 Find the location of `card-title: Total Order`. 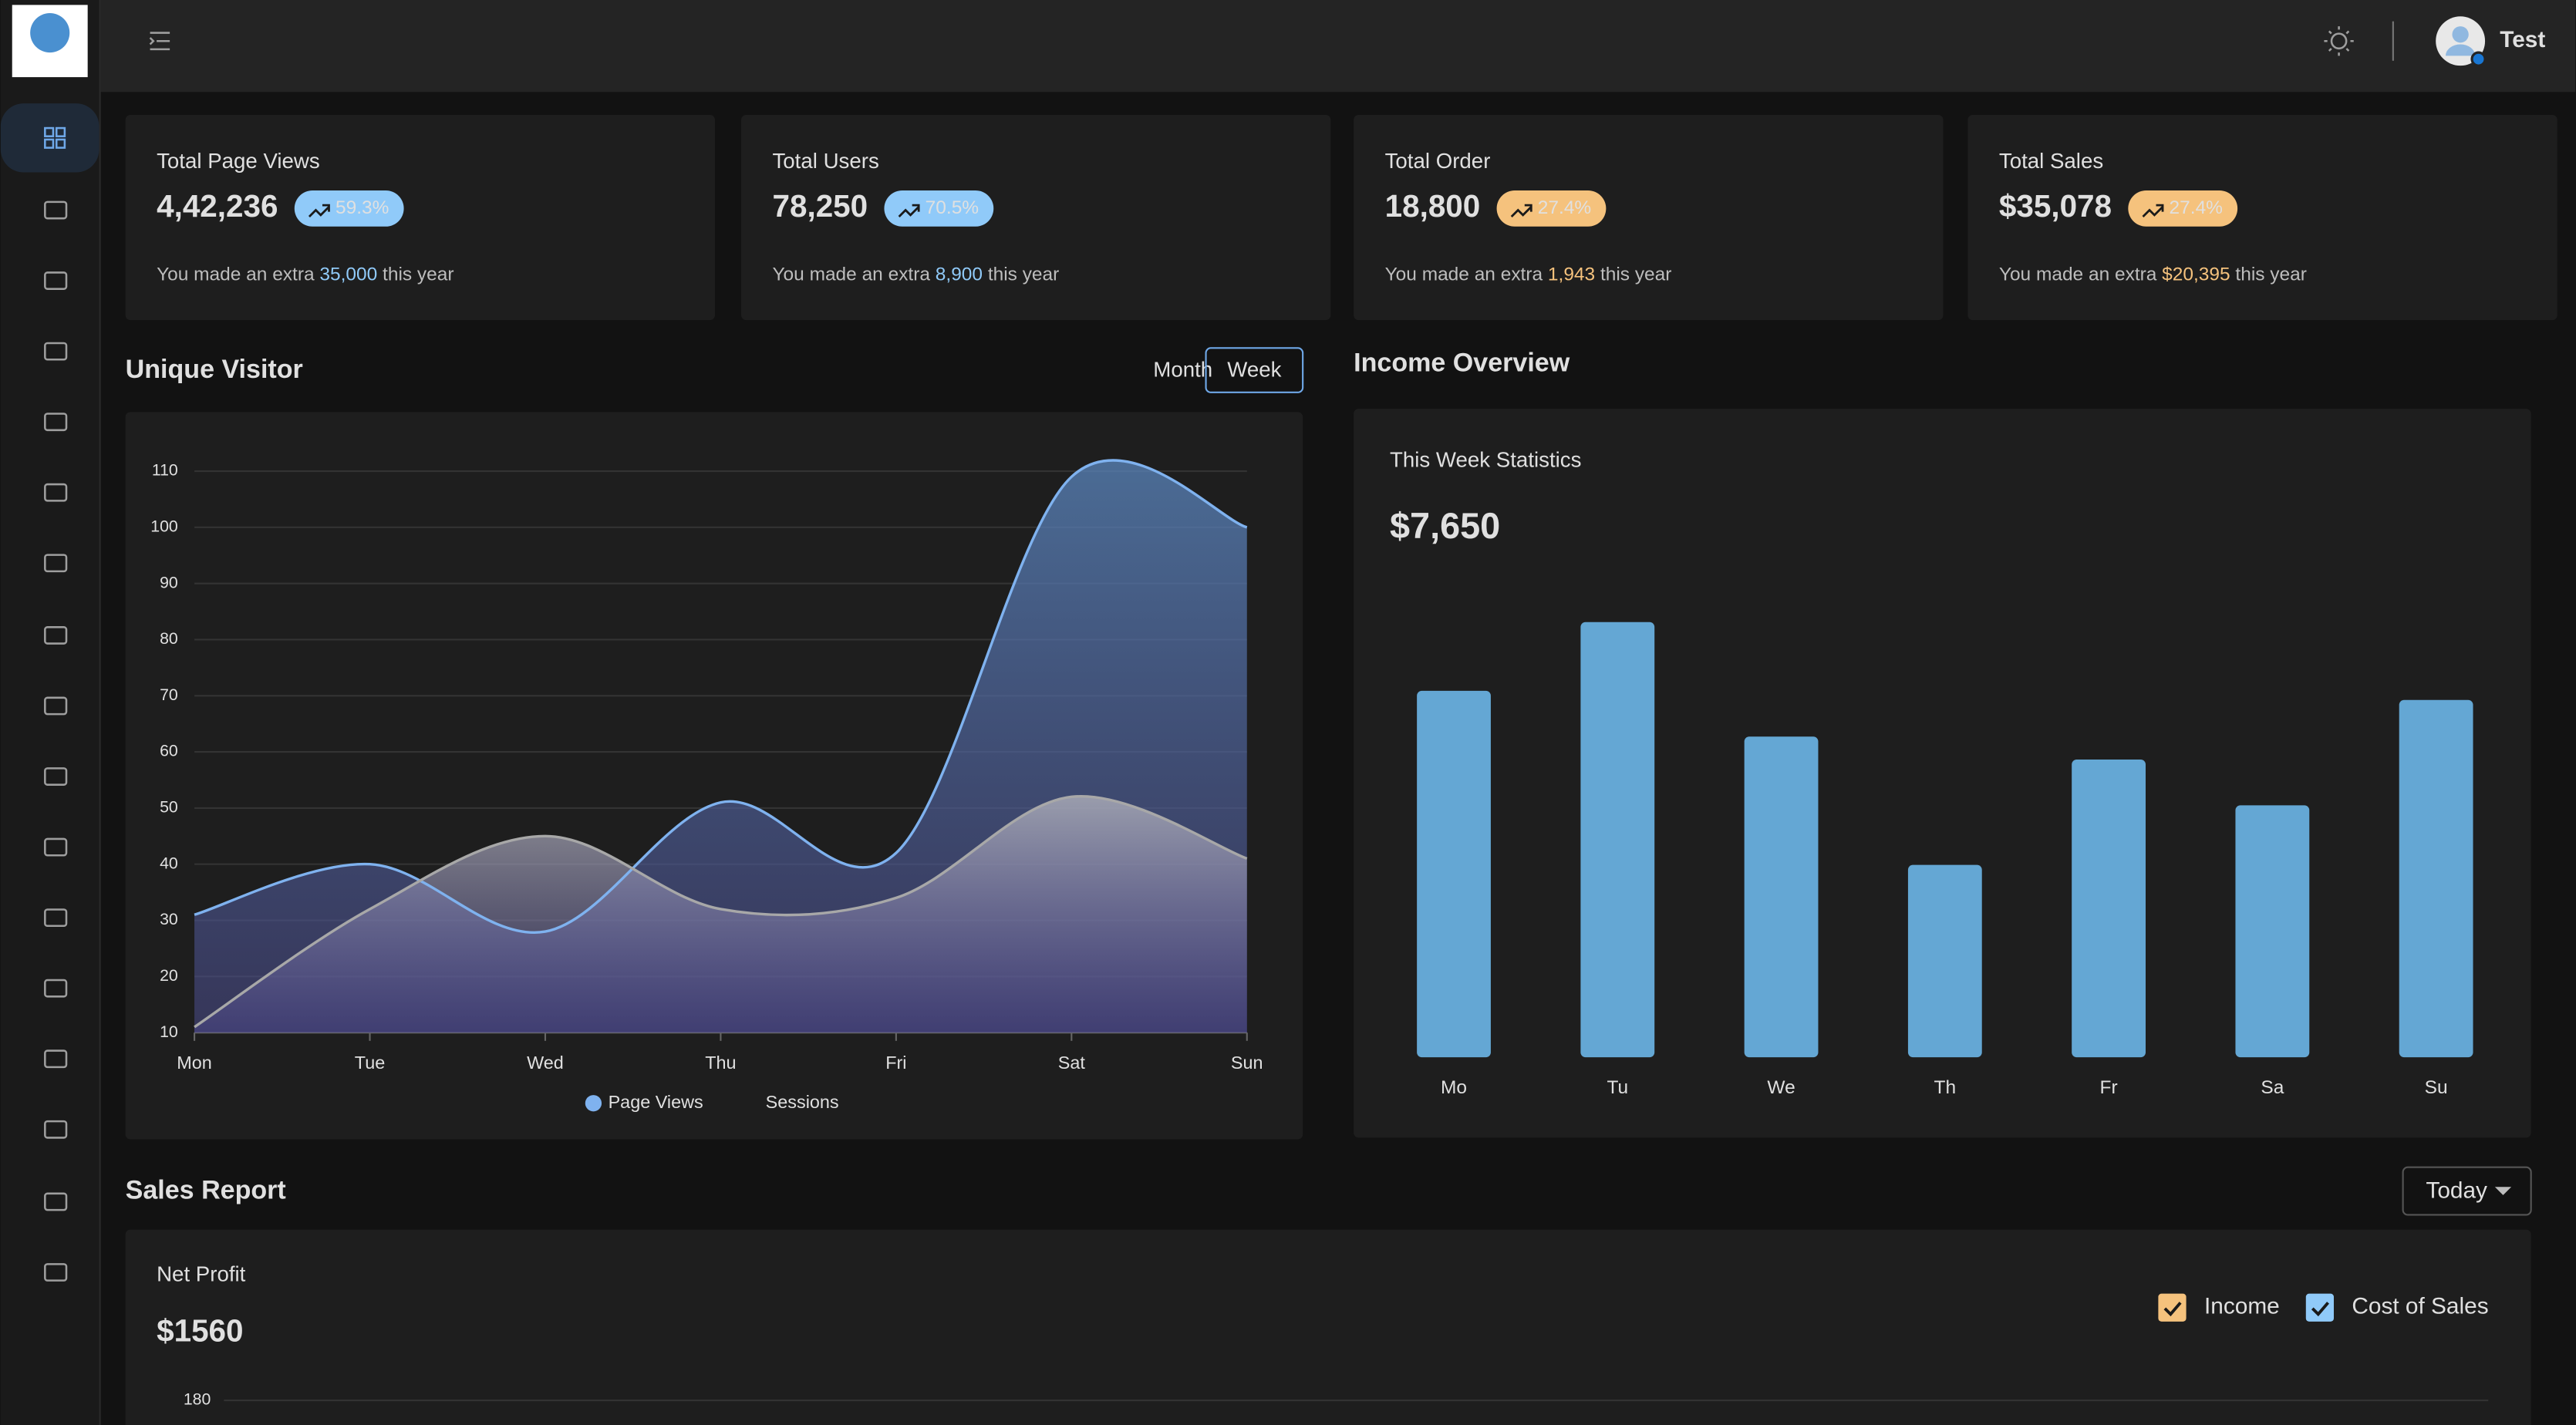

card-title: Total Order is located at coordinates (1438, 161).